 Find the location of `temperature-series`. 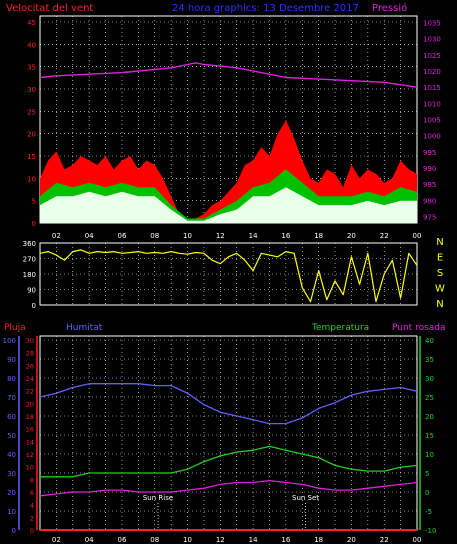

temperature-series is located at coordinates (229, 461).